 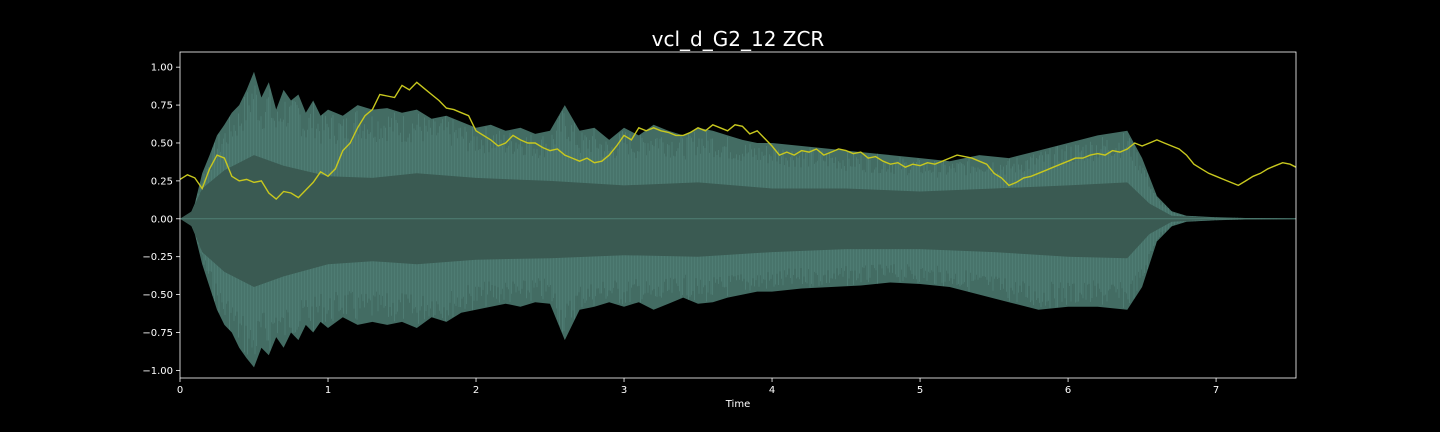 I want to click on x-tick-label: 1, so click(x=328, y=390).